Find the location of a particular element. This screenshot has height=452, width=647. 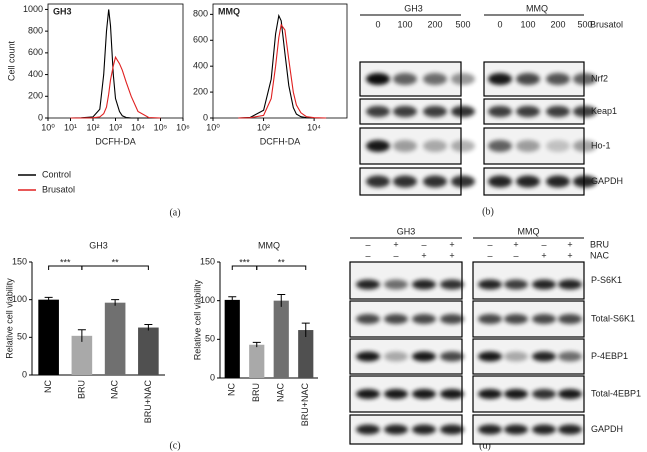

y-tick-label: 50 is located at coordinates (210, 339).